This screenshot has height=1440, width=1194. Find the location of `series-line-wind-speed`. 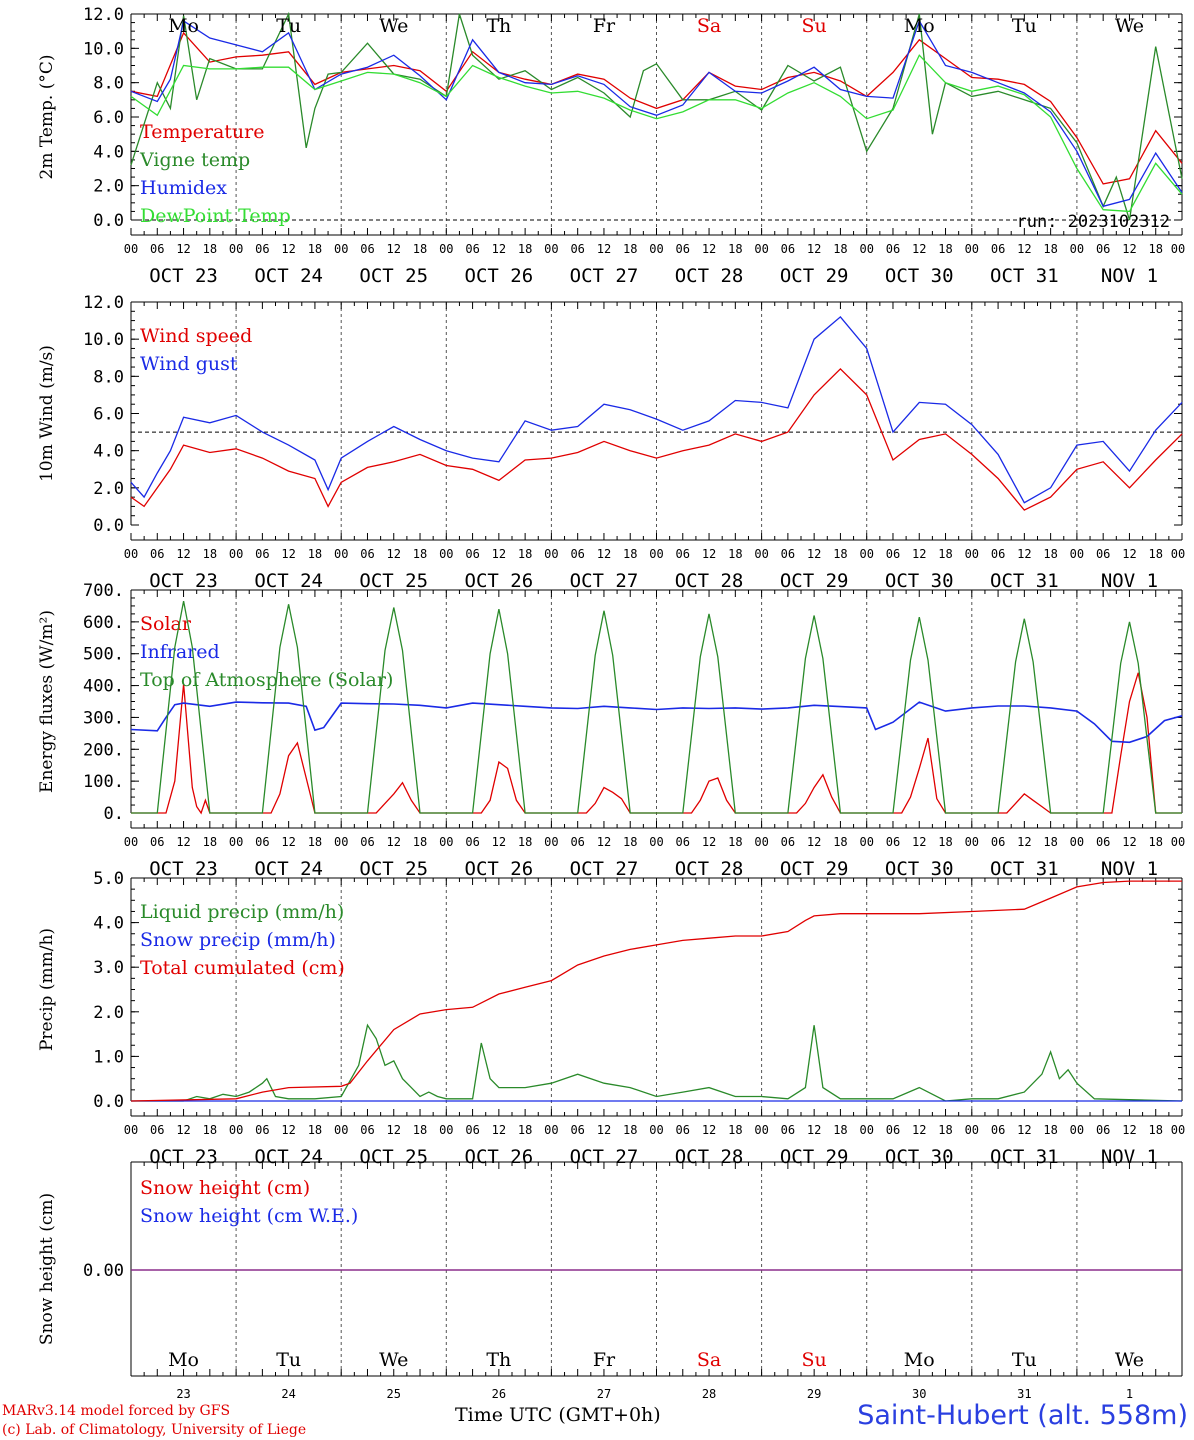

series-line-wind-speed is located at coordinates (656, 439).